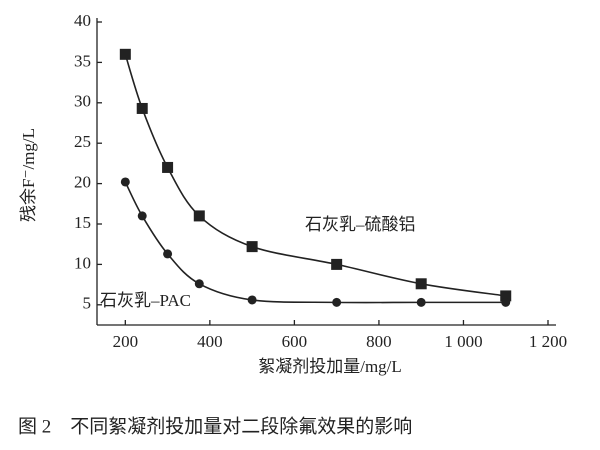 Image resolution: width=600 pixels, height=450 pixels. Describe the element at coordinates (82, 20) in the screenshot. I see `y-tick-label: 40` at that location.